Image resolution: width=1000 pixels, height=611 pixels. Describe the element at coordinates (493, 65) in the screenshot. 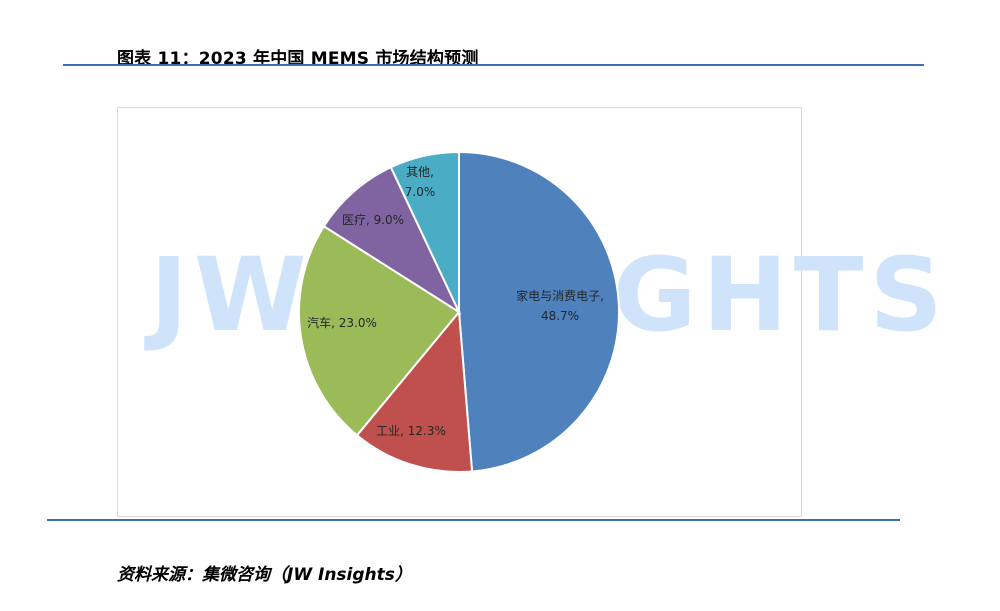

I see `top-divider` at that location.